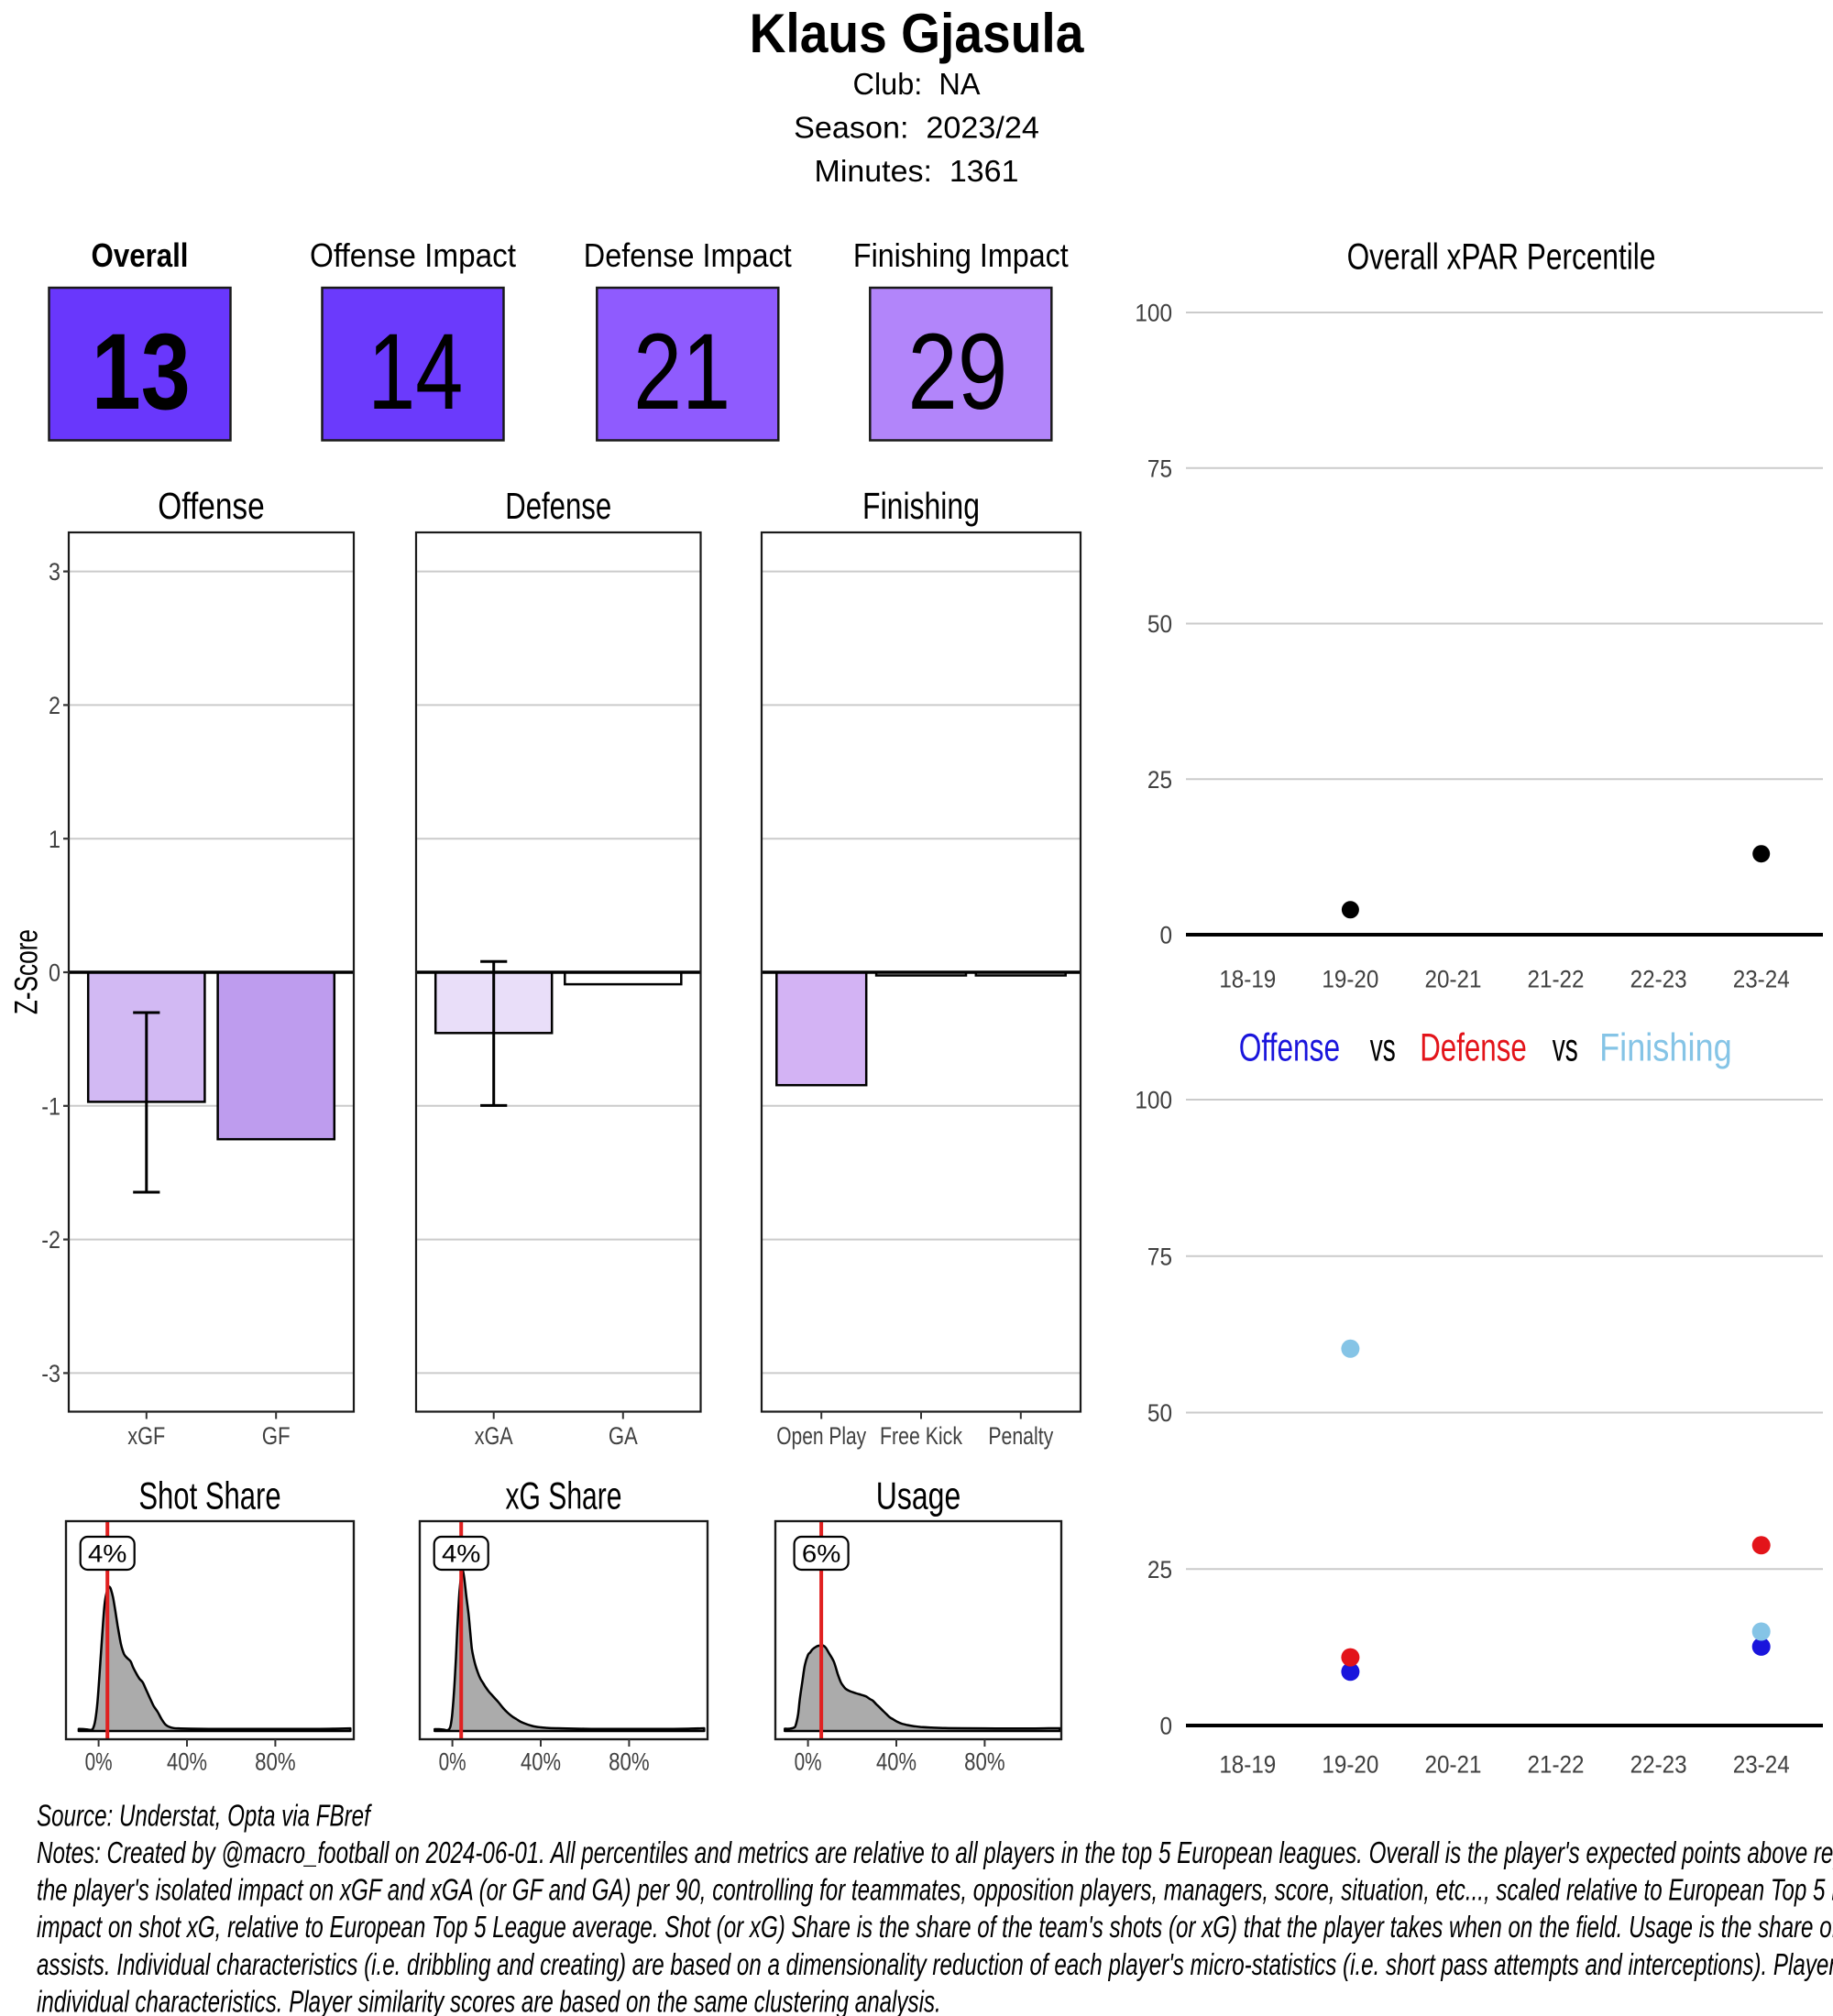 This screenshot has width=1833, height=2016. I want to click on svg-text: Free Kick, so click(921, 1437).